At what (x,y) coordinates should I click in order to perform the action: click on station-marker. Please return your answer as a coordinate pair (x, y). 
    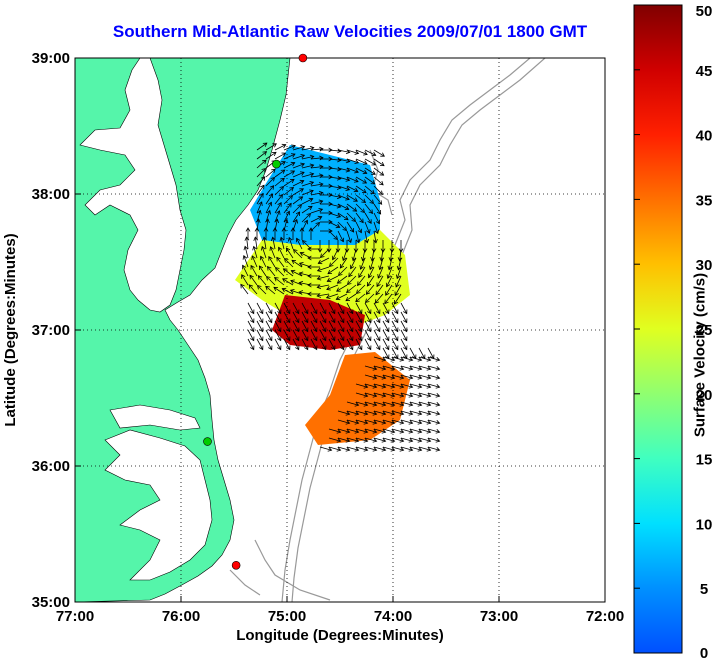
    Looking at the image, I should click on (207, 441).